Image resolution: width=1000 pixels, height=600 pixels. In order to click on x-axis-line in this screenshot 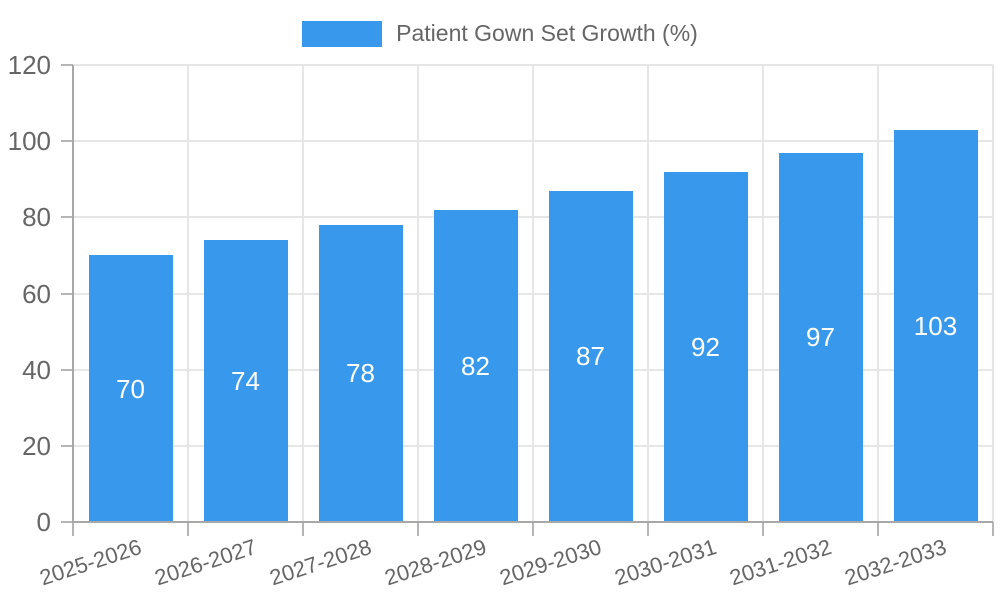, I will do `click(532, 522)`.